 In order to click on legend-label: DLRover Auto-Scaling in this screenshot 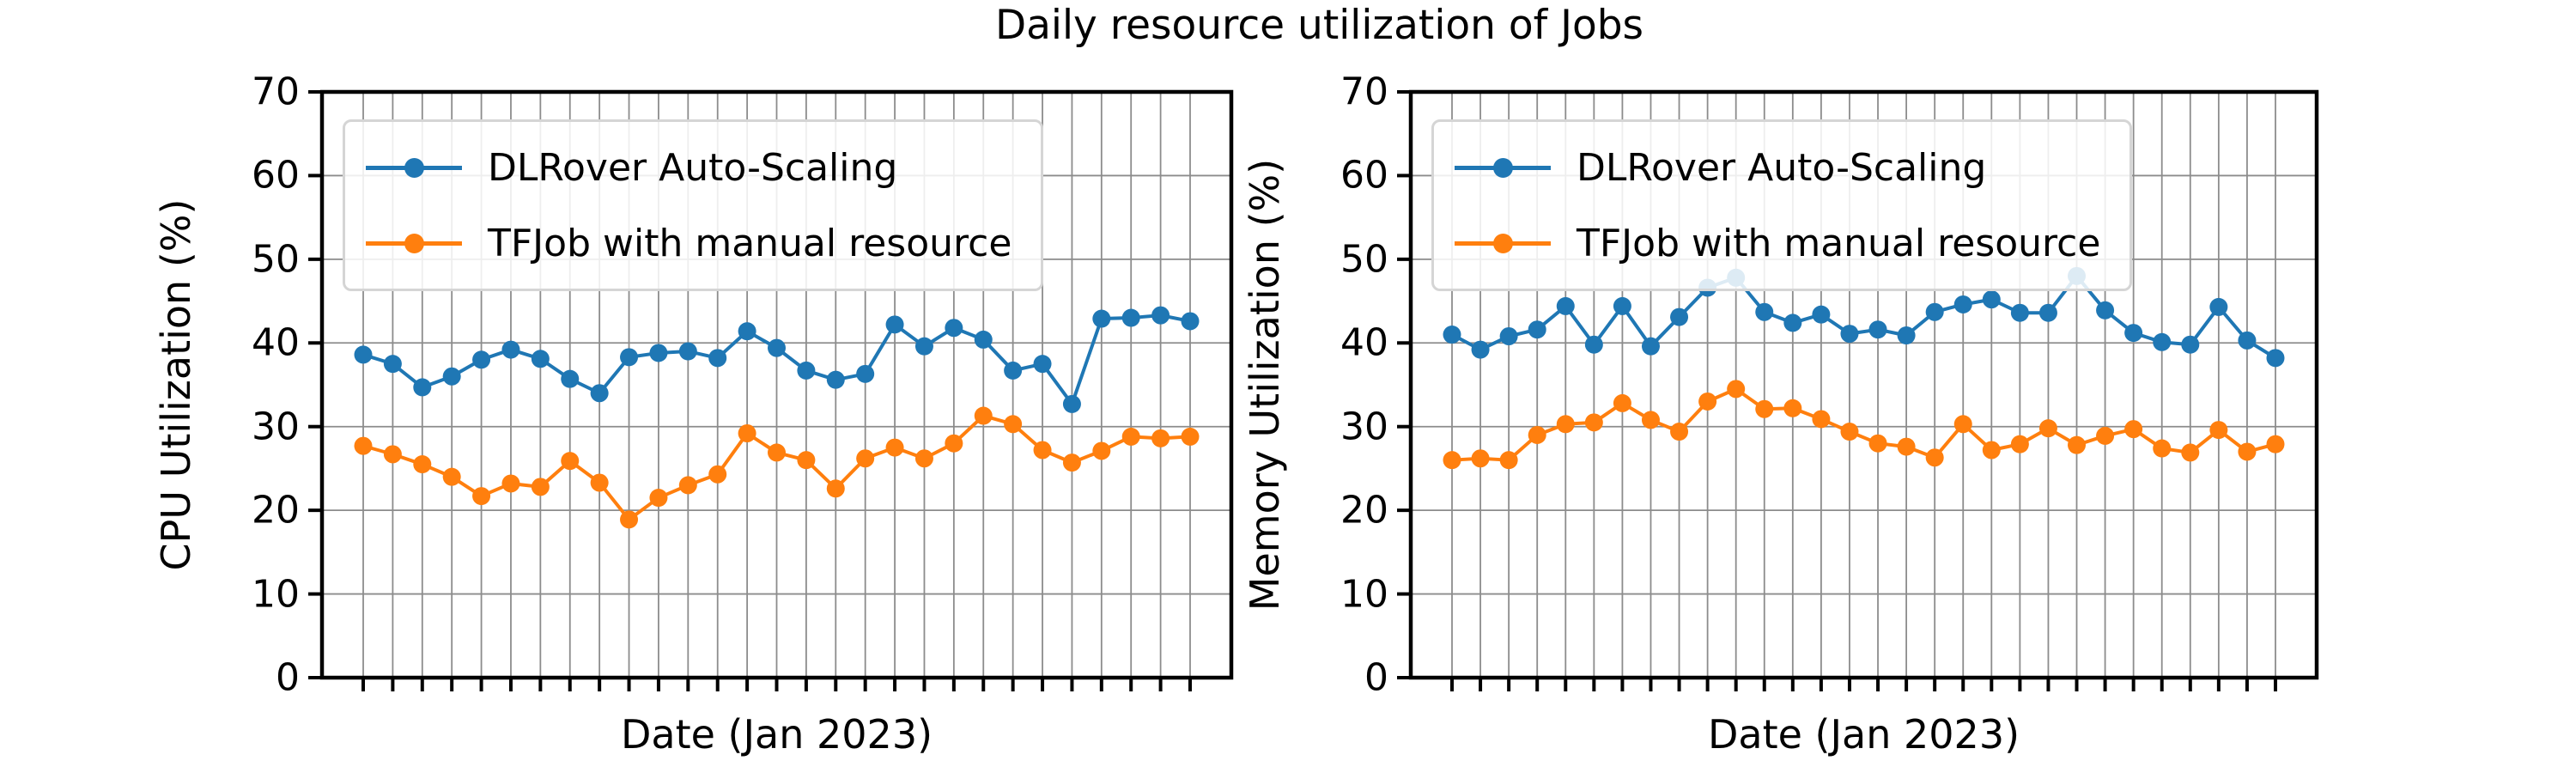, I will do `click(693, 167)`.